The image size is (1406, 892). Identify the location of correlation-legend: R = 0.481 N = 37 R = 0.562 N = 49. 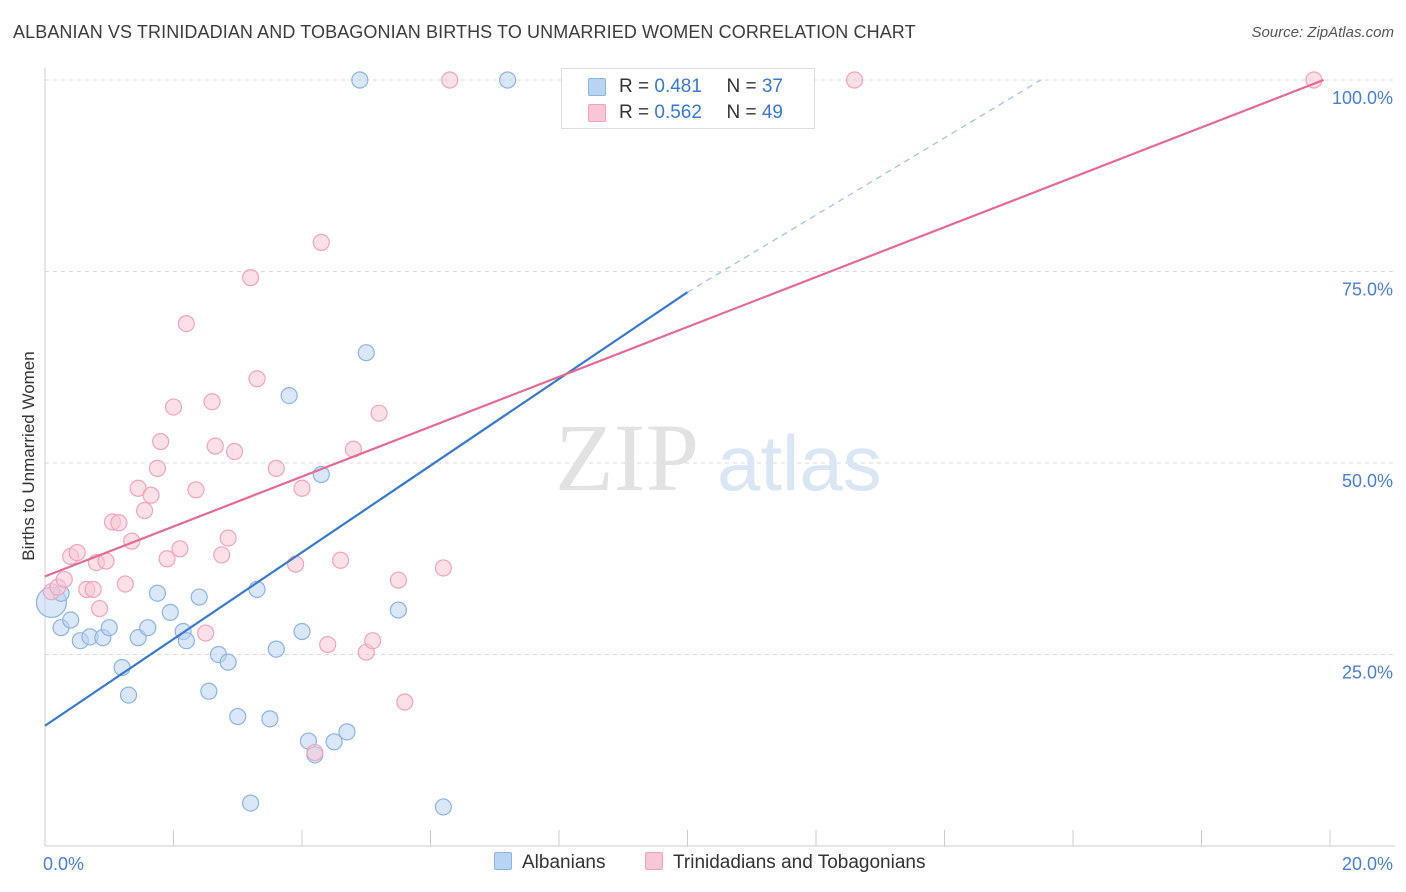
(688, 98).